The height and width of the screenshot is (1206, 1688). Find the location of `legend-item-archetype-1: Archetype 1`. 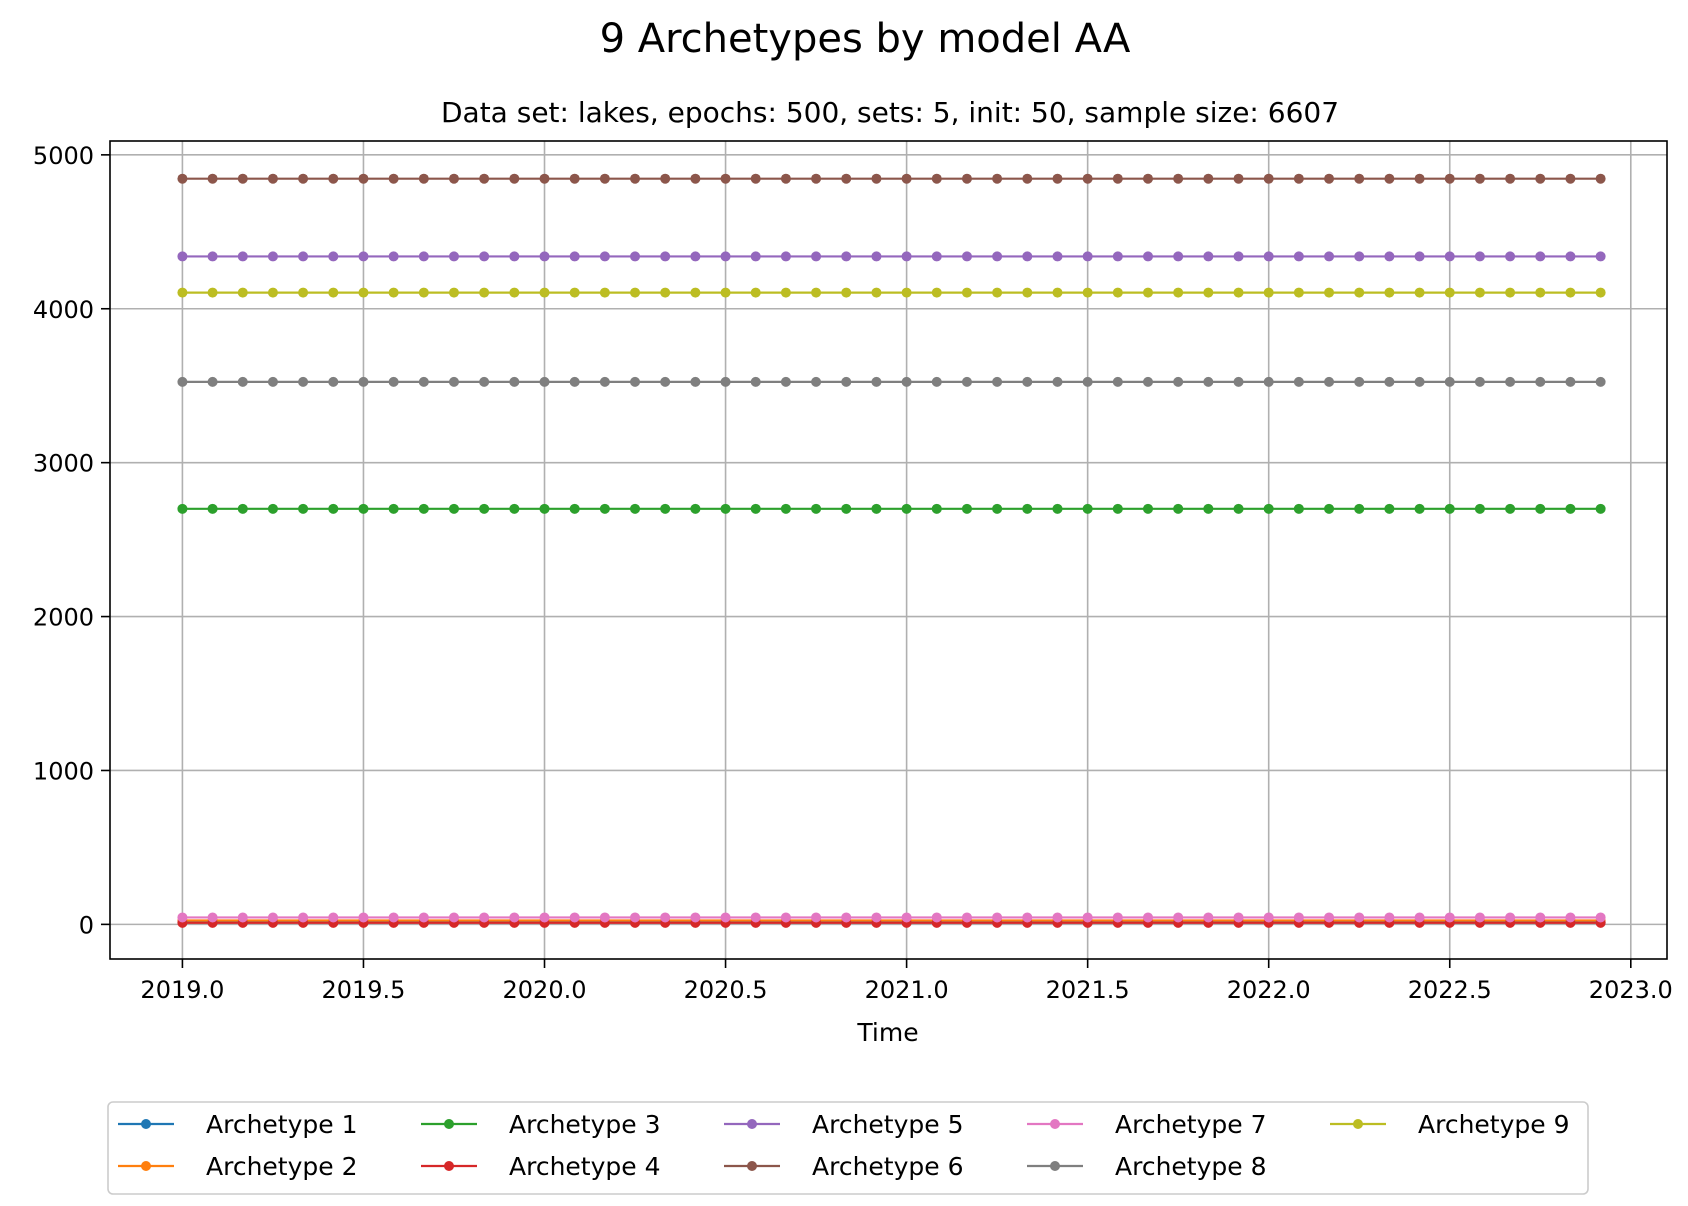

legend-item-archetype-1: Archetype 1 is located at coordinates (238, 1124).